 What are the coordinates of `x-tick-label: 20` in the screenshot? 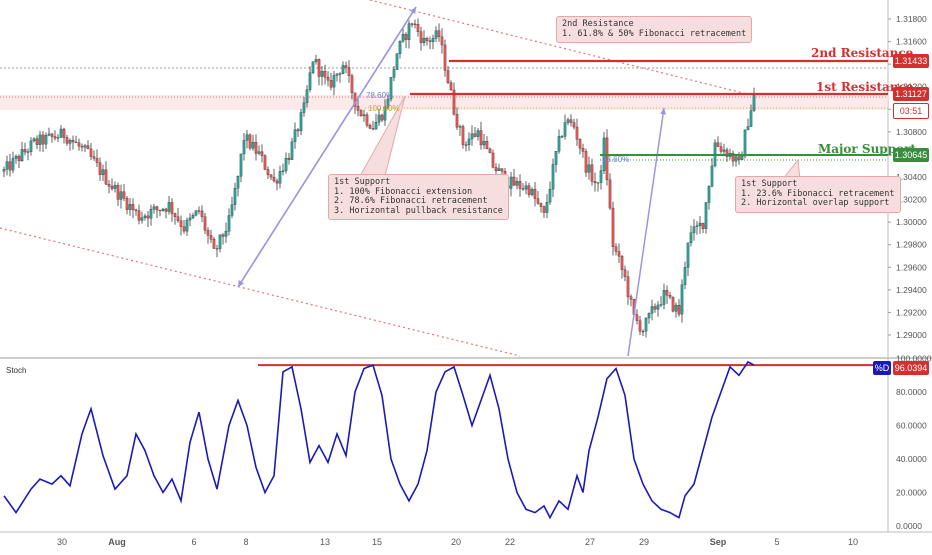 It's located at (456, 542).